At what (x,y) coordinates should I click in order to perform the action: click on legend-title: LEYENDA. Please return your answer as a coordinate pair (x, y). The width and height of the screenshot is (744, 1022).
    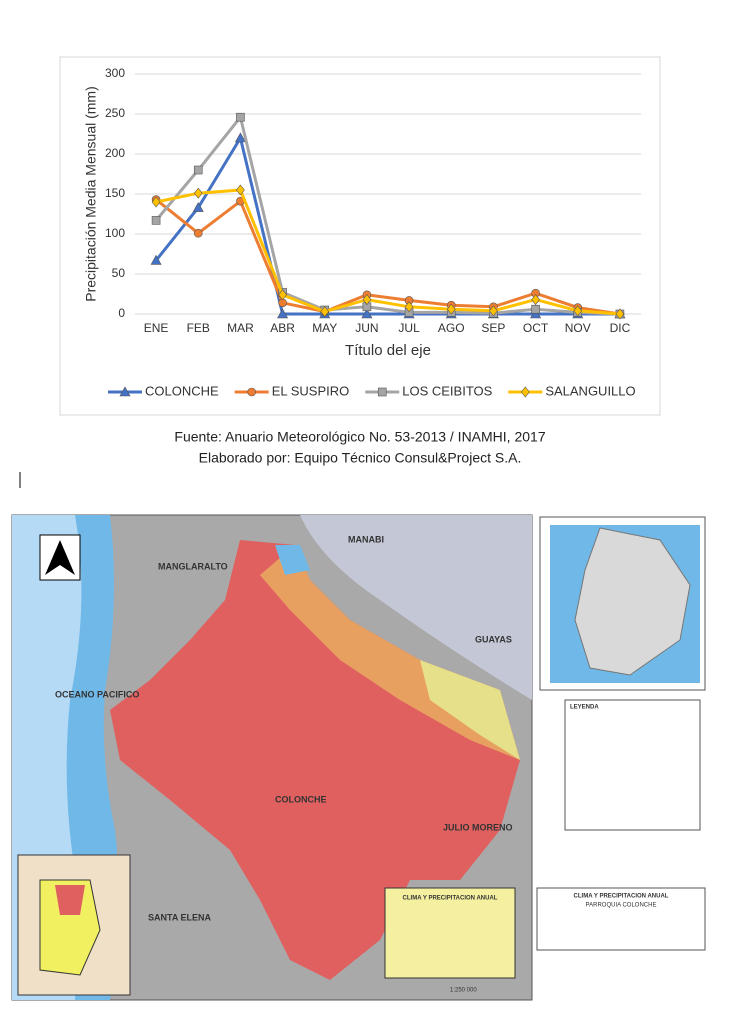
    Looking at the image, I should click on (584, 708).